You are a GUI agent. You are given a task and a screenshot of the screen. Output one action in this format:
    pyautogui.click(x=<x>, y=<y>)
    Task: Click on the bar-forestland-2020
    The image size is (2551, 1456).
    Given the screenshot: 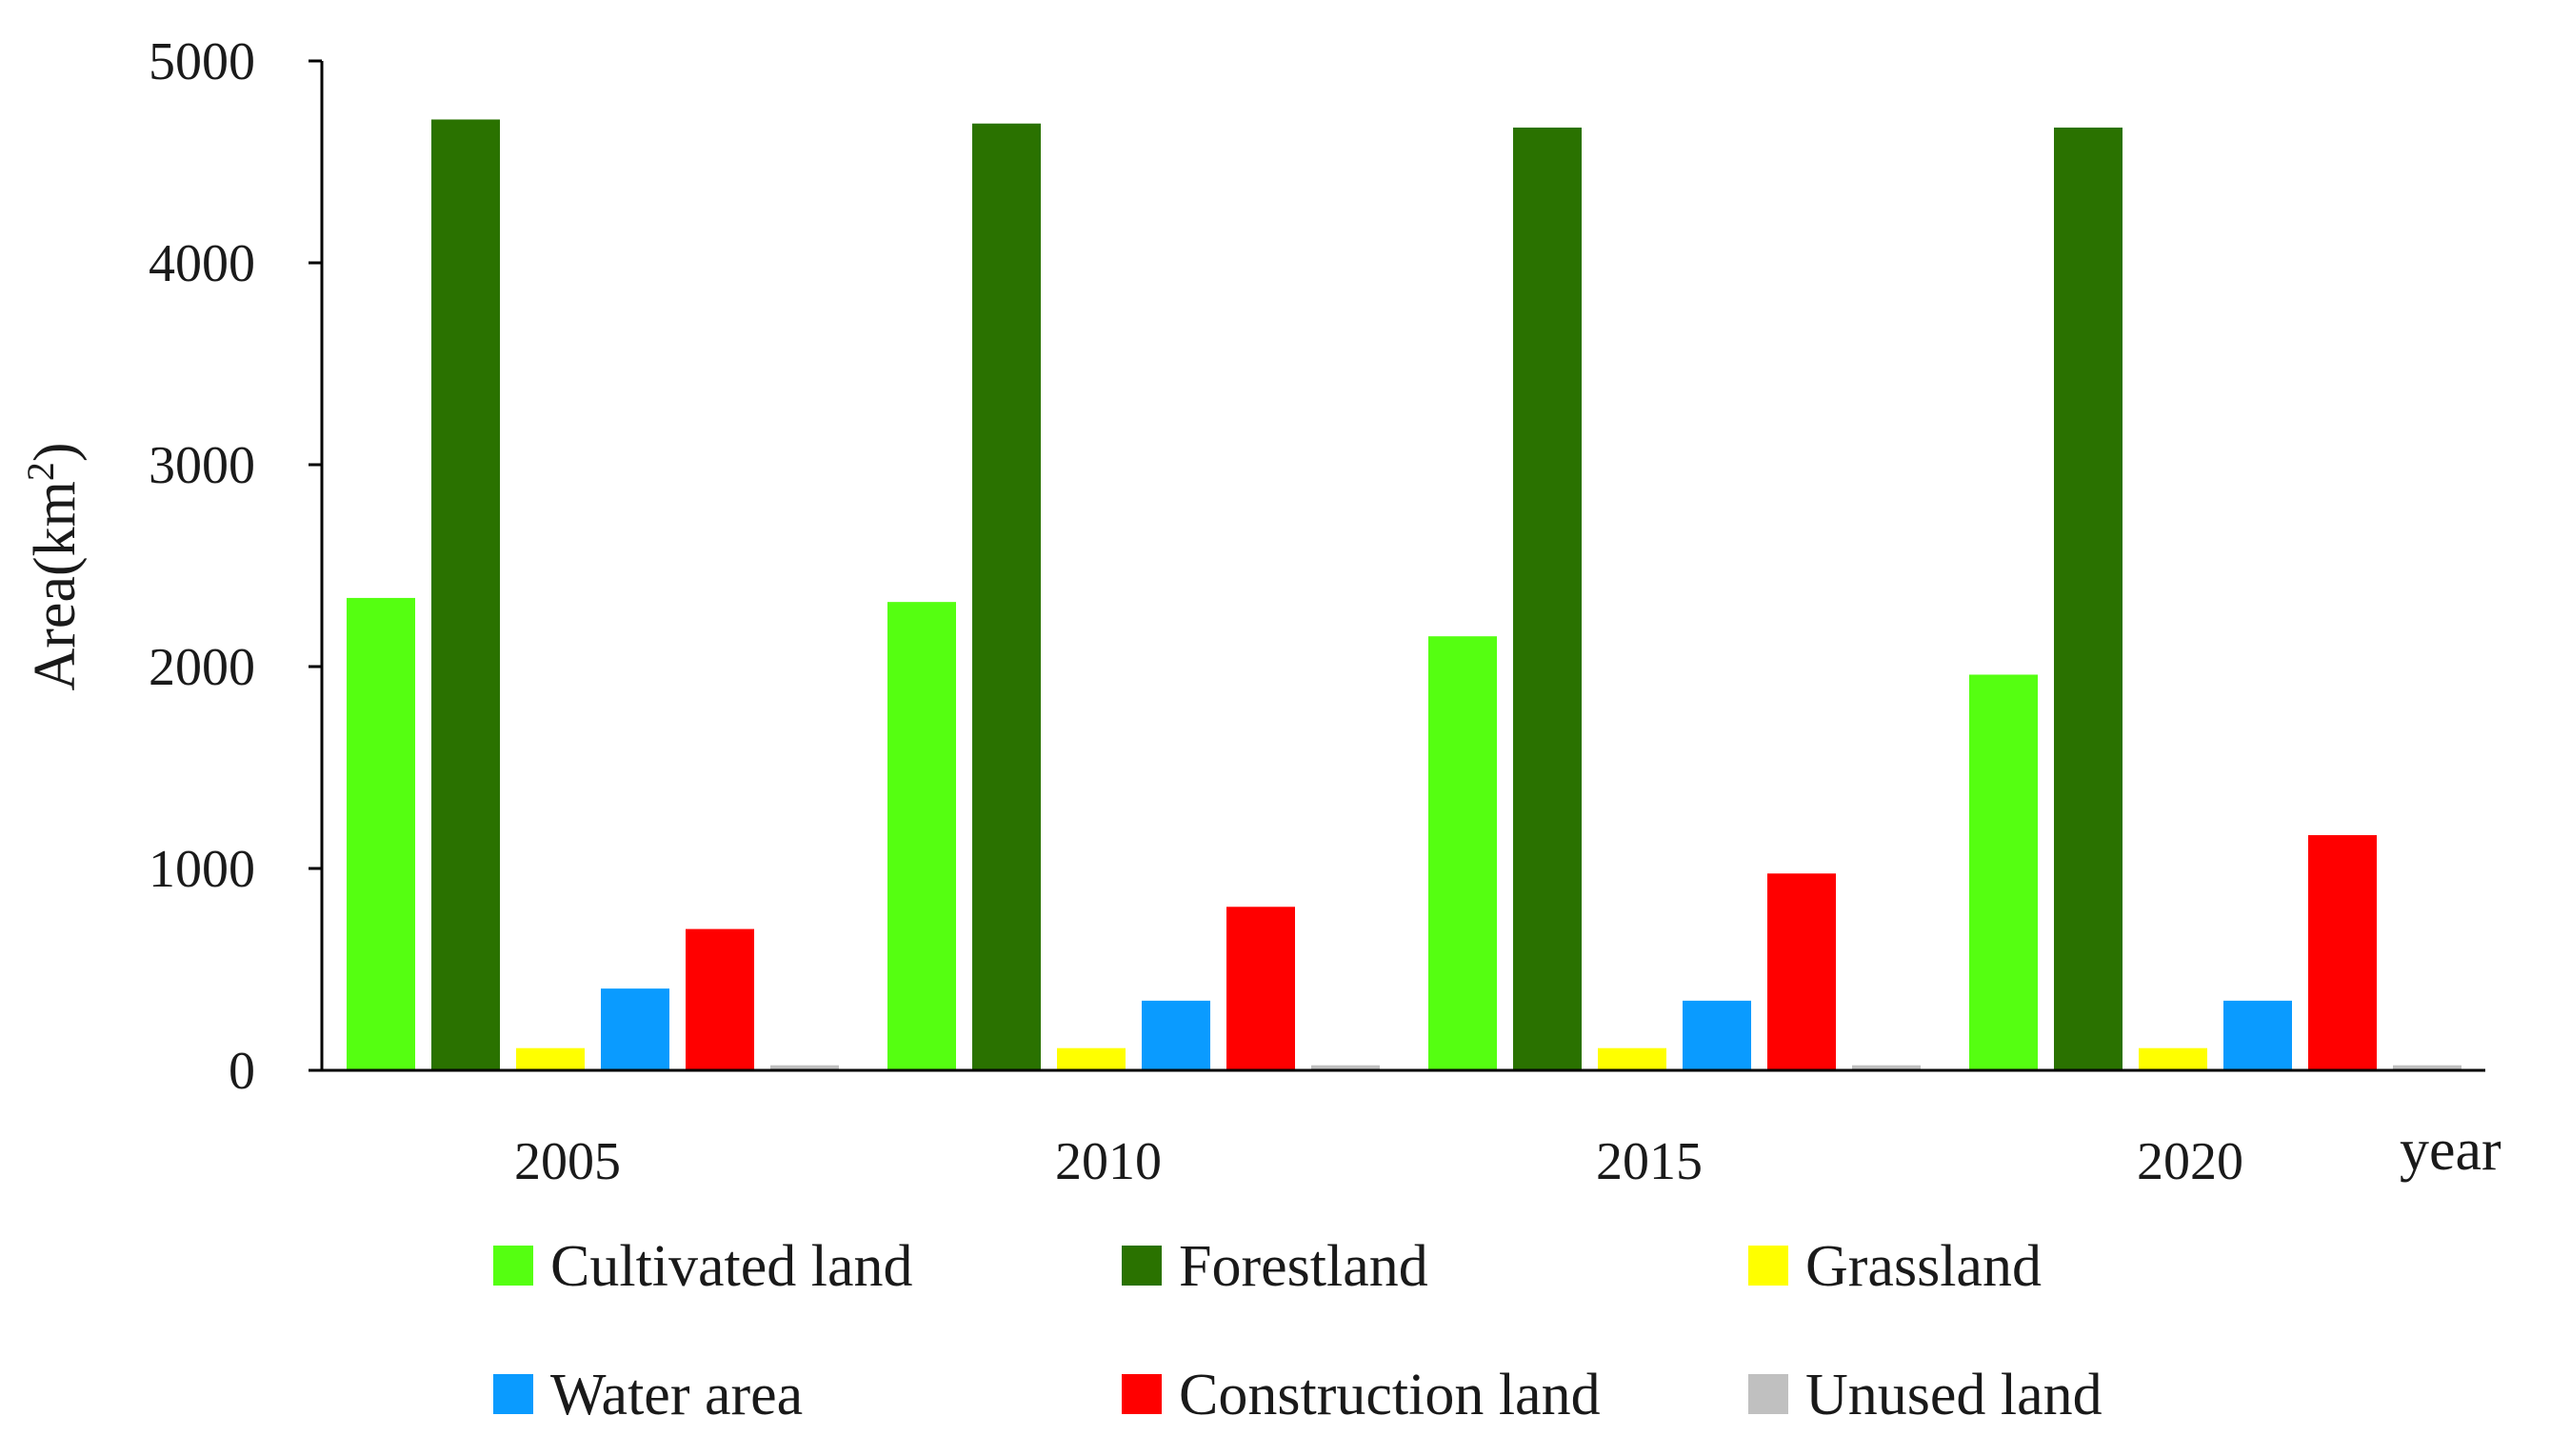 What is the action you would take?
    pyautogui.click(x=2088, y=598)
    